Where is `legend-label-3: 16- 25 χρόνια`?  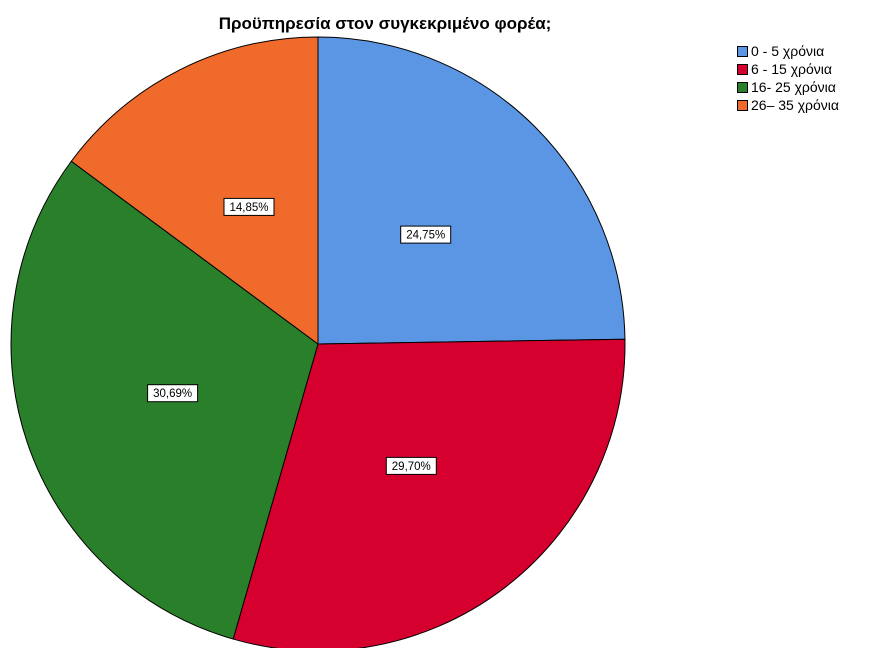 legend-label-3: 16- 25 χρόνια is located at coordinates (793, 87).